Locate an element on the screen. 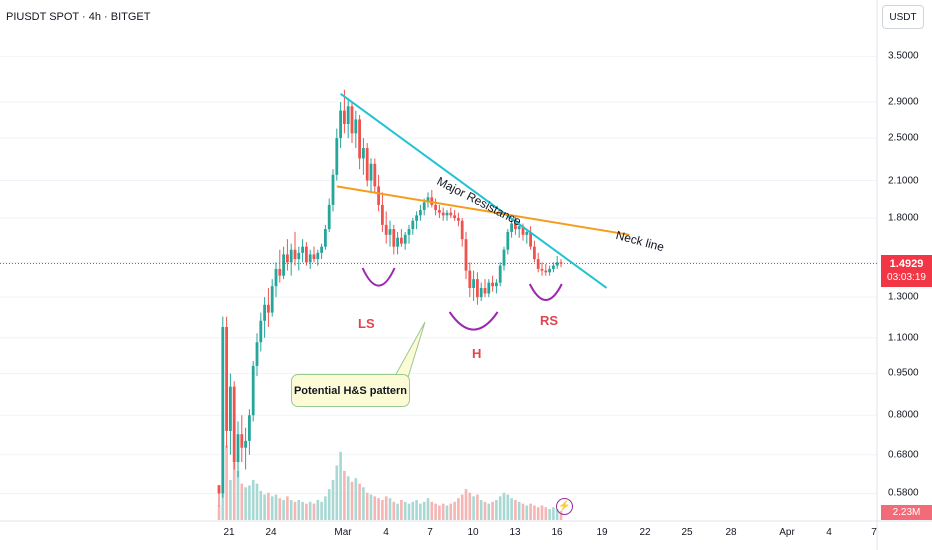 This screenshot has height=550, width=932. price-tick-label: 2.5000 is located at coordinates (903, 138).